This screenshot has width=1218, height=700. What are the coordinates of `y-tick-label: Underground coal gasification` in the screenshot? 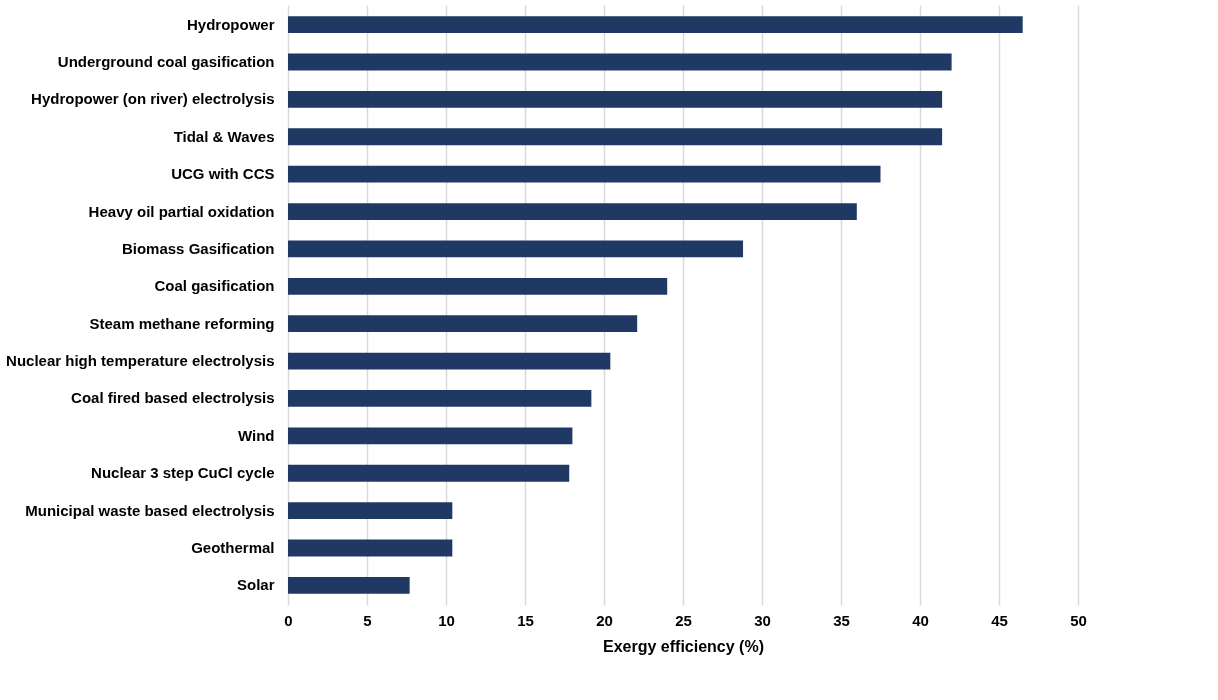 It's located at (166, 62).